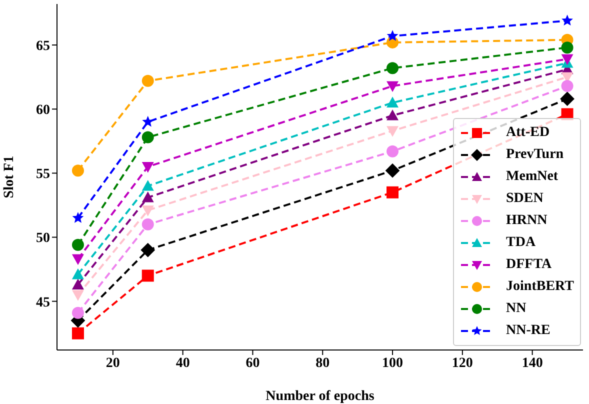 This screenshot has height=404, width=589. What do you see at coordinates (528, 133) in the screenshot?
I see `legend-label: Att-ED` at bounding box center [528, 133].